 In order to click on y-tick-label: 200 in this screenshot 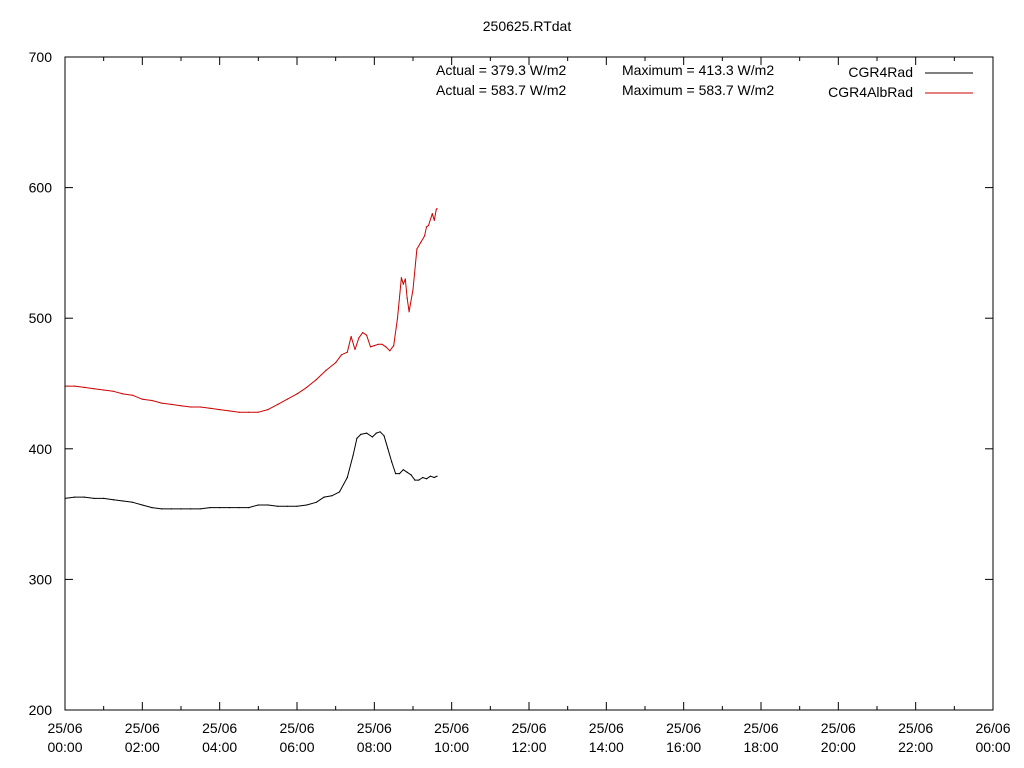, I will do `click(41, 710)`.